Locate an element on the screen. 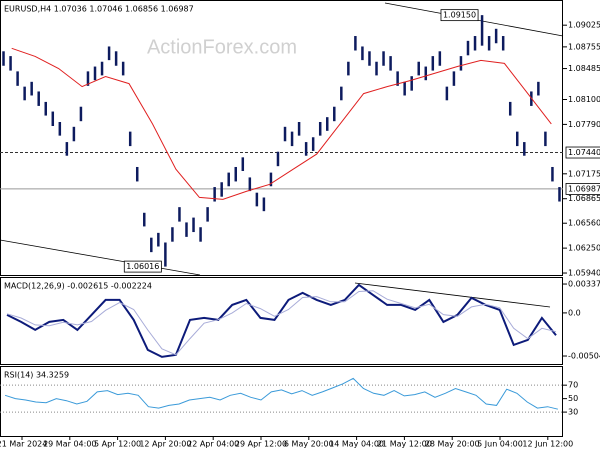 This screenshot has height=450, width=600. x-tick-label: 5 Apr 12:00 is located at coordinates (117, 444).